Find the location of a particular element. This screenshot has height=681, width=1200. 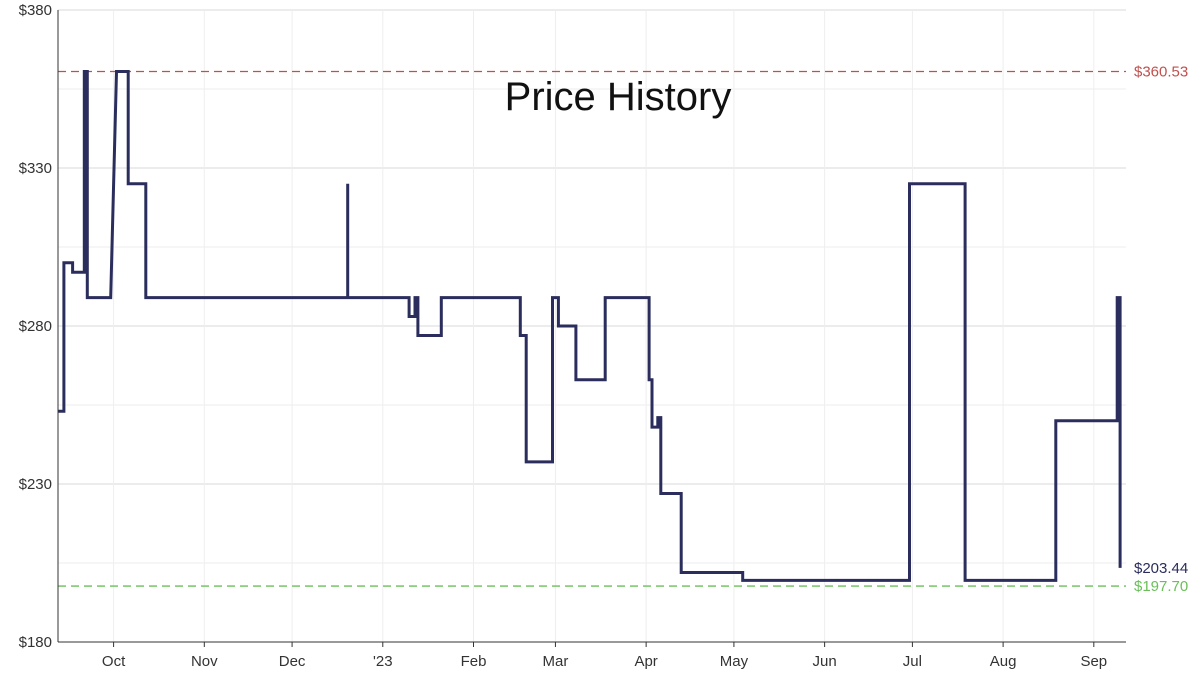

y-tick-label: $230 is located at coordinates (35, 484).